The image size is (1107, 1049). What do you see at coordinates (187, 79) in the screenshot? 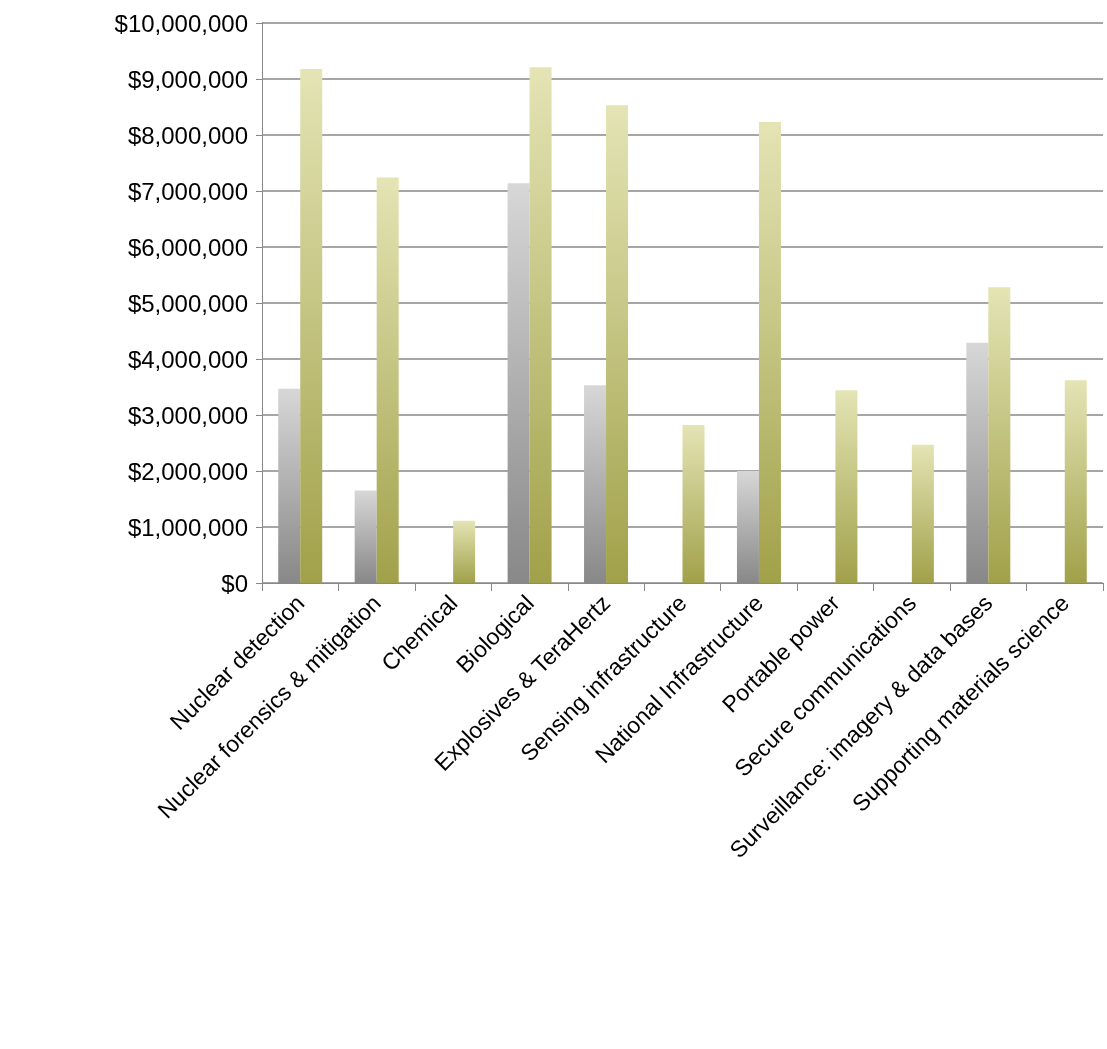
I see `y-tick-label: $9,000,000` at bounding box center [187, 79].